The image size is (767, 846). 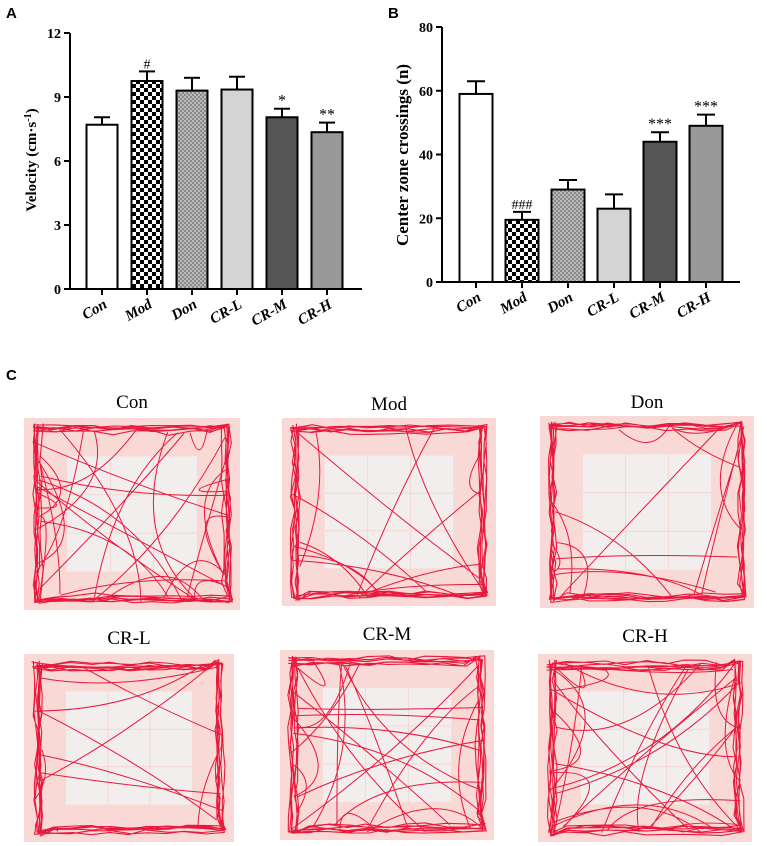 I want to click on significance-mark: #, so click(x=147, y=64).